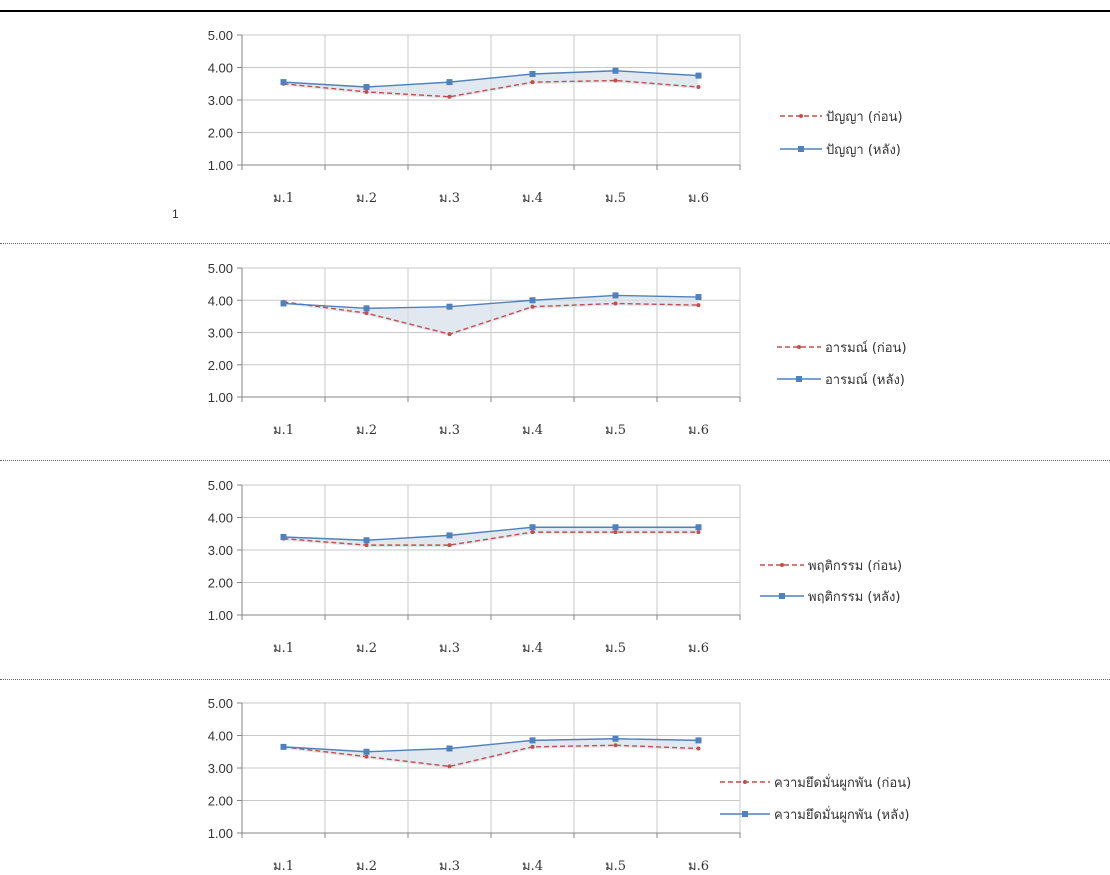 This screenshot has width=1110, height=875. I want to click on legend-label: อารมณ์ (ก่อน), so click(866, 348).